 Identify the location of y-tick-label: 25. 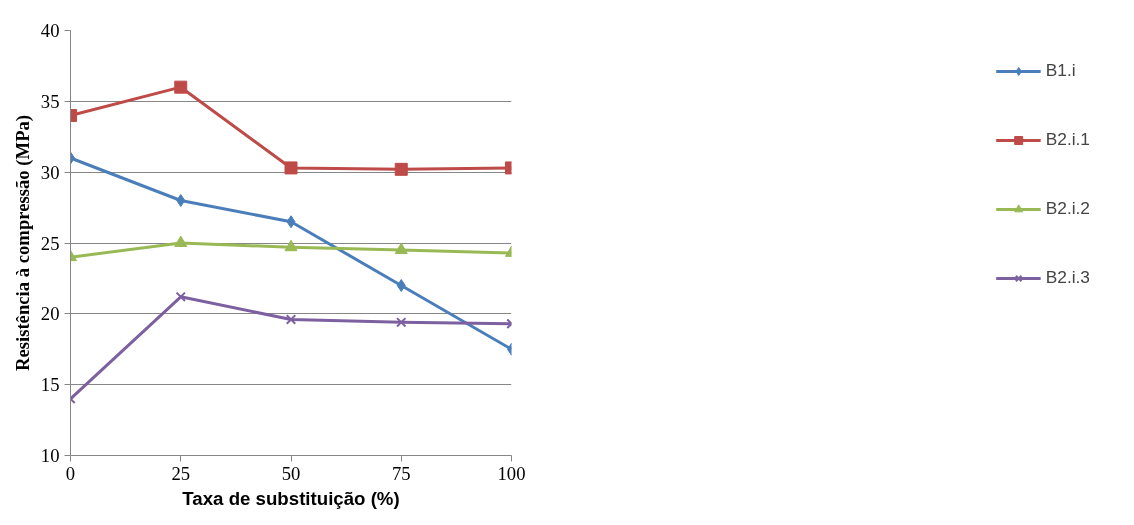
(50, 243).